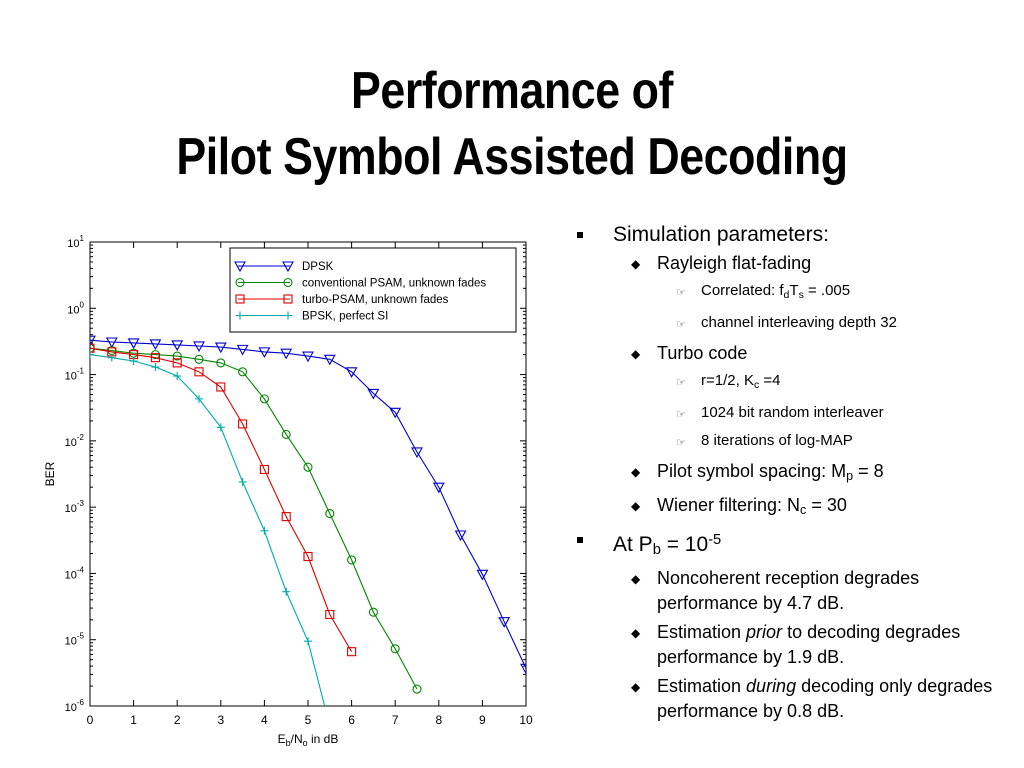 The height and width of the screenshot is (768, 1024). Describe the element at coordinates (868, 471) in the screenshot. I see `pilot-value: = 8` at that location.